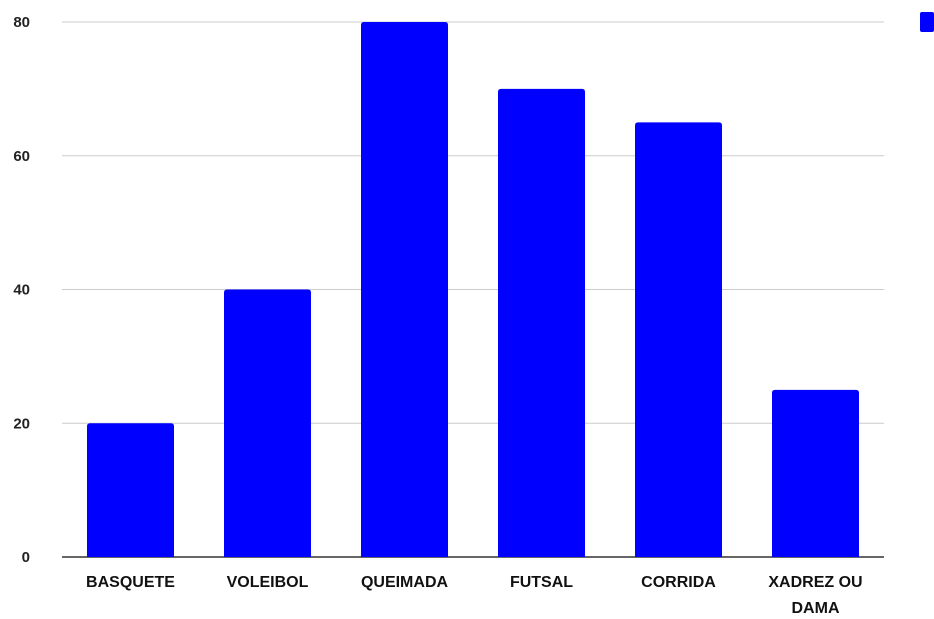  I want to click on y-tick-label: 60, so click(21, 156).